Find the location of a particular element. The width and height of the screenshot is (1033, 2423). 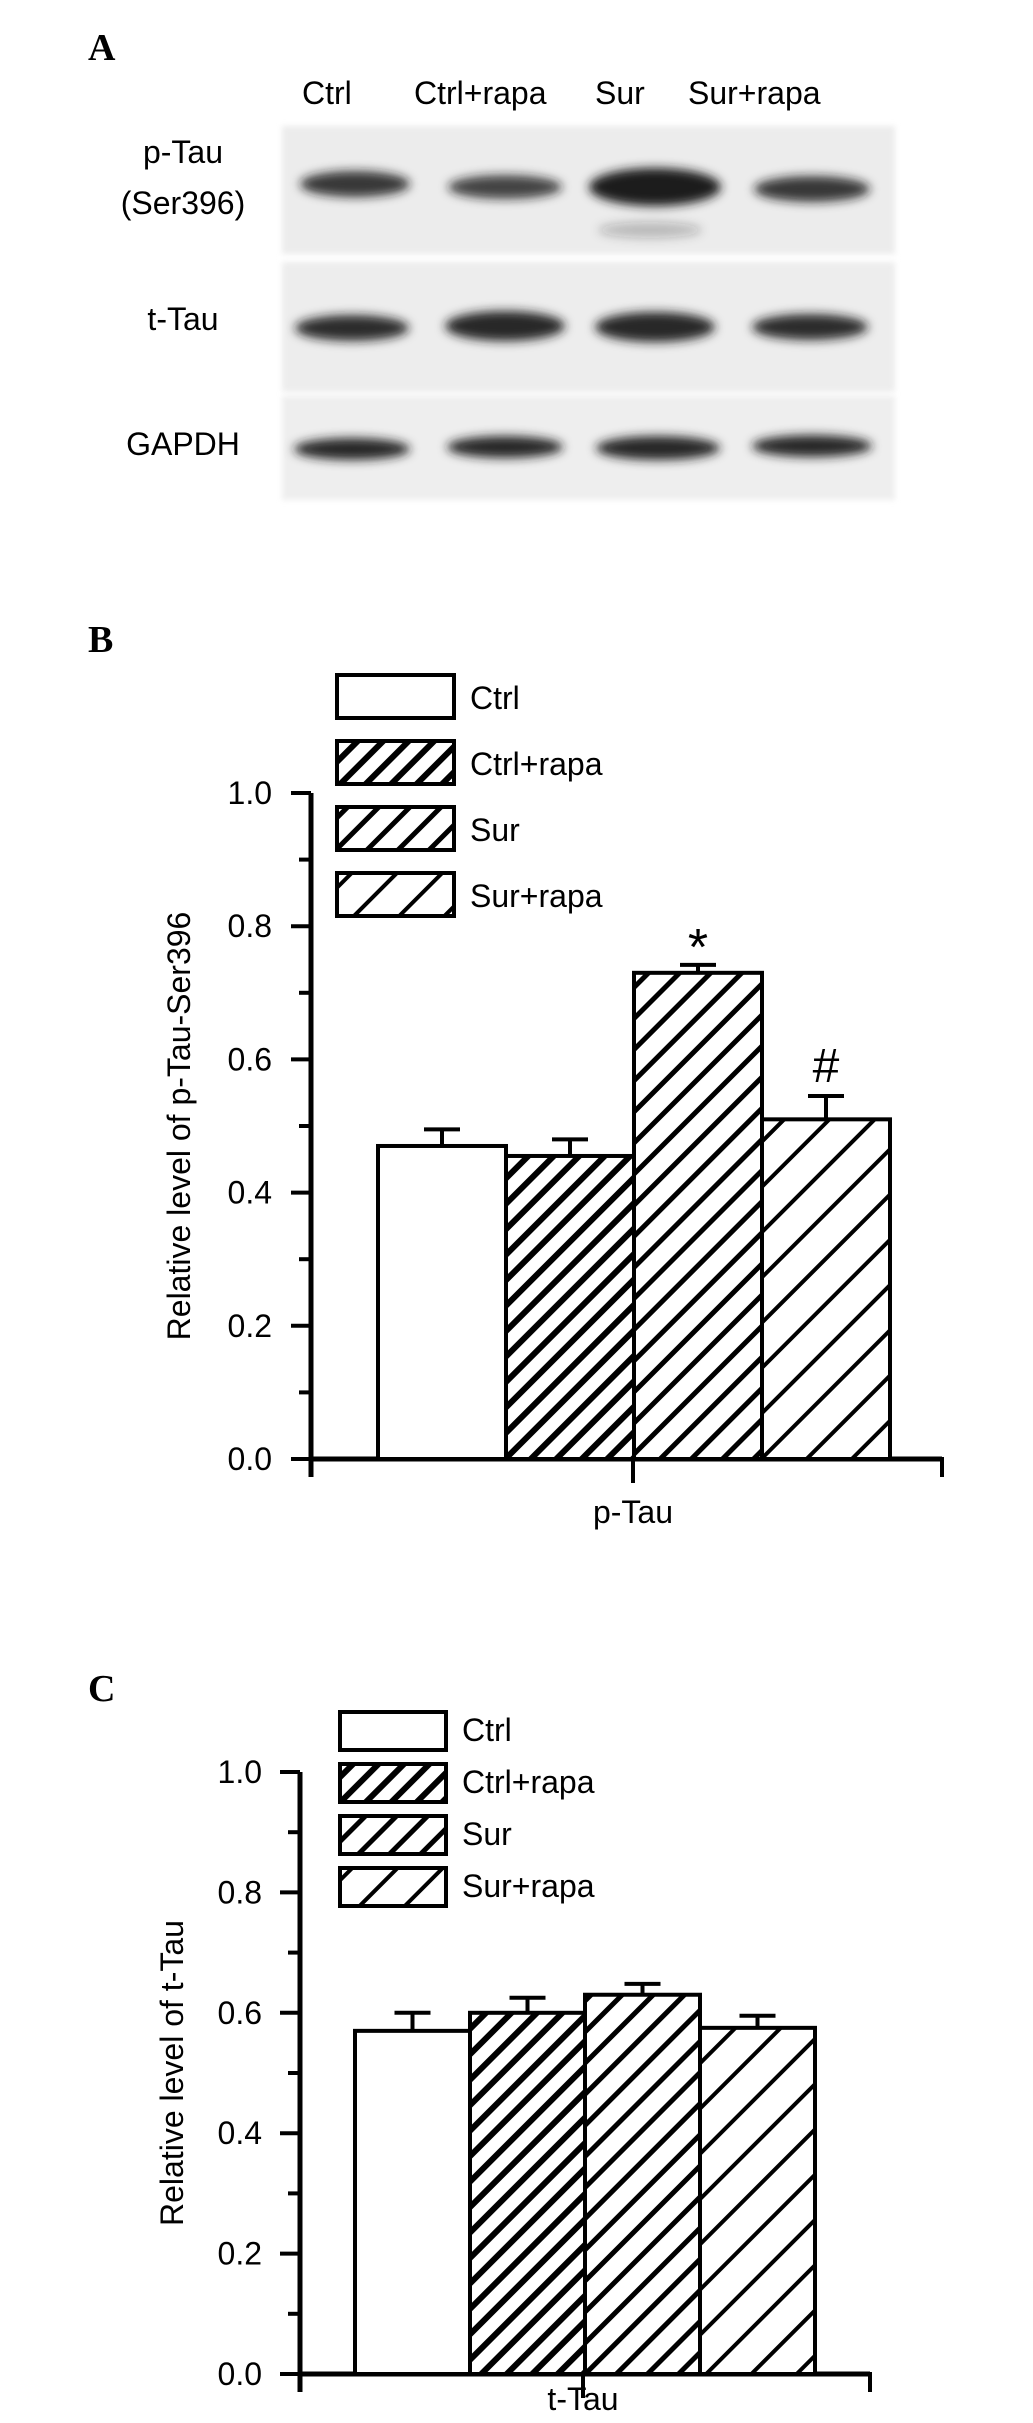

y-axis-label: Relative level of t-Tau is located at coordinates (172, 2073).